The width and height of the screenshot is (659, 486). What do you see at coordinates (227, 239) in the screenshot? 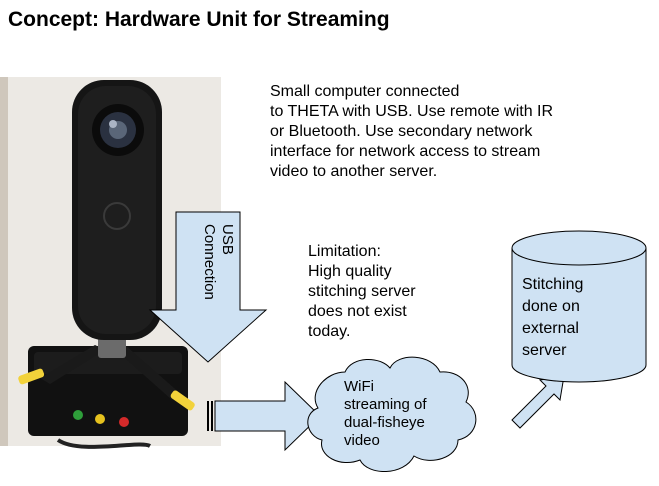
I see `usb-label-line: USB` at bounding box center [227, 239].